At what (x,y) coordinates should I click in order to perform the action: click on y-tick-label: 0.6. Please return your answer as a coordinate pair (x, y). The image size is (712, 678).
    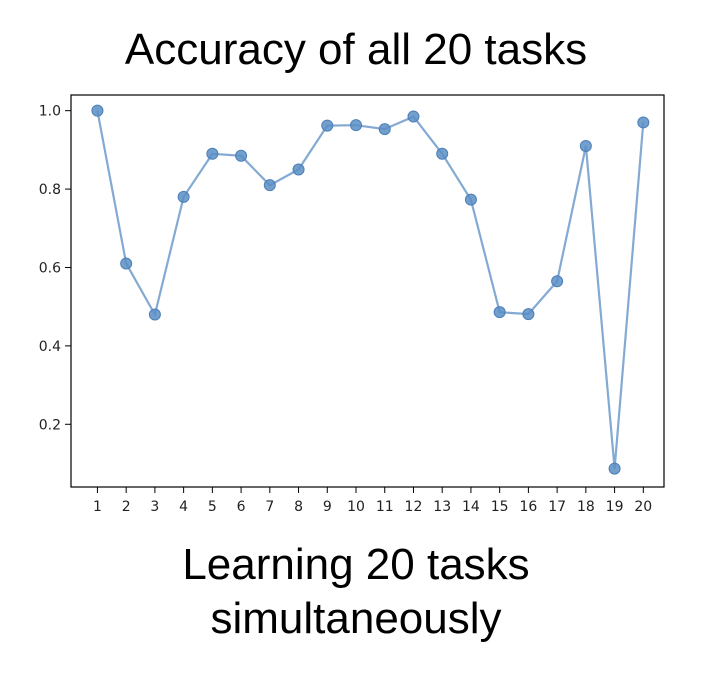
    Looking at the image, I should click on (50, 268).